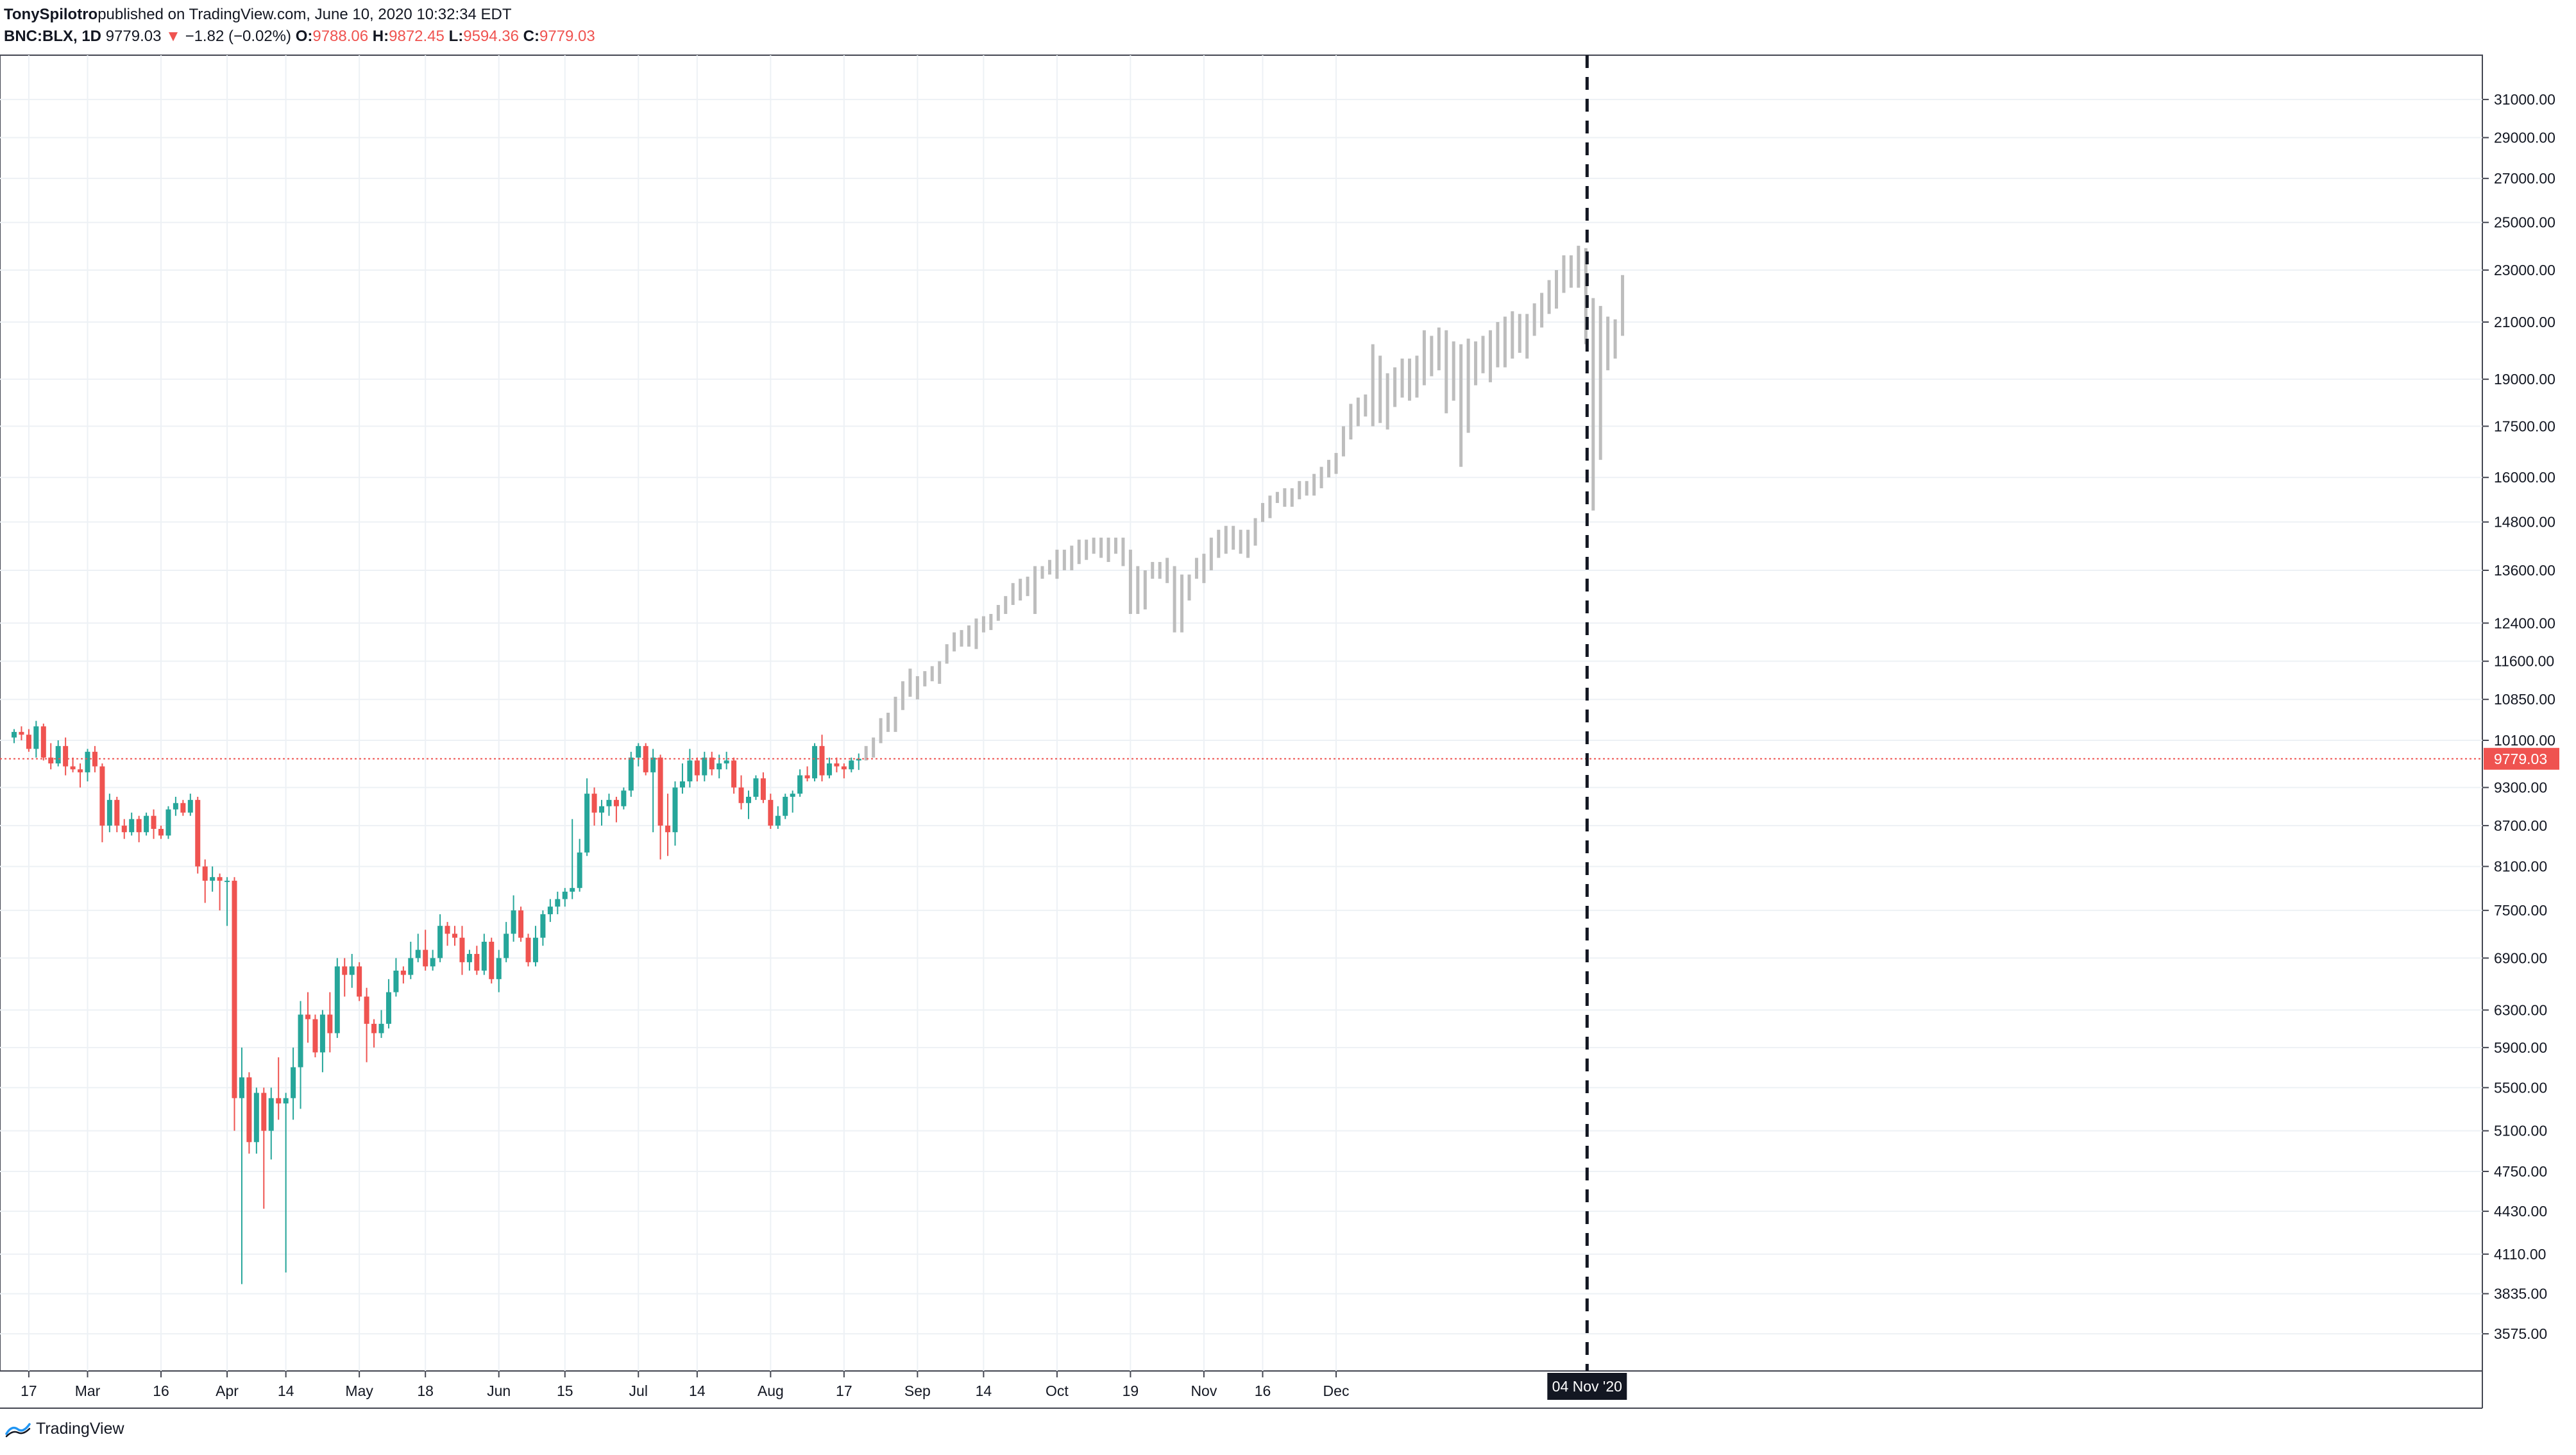 The width and height of the screenshot is (2576, 1455). I want to click on x-tick-label: Sep, so click(917, 1391).